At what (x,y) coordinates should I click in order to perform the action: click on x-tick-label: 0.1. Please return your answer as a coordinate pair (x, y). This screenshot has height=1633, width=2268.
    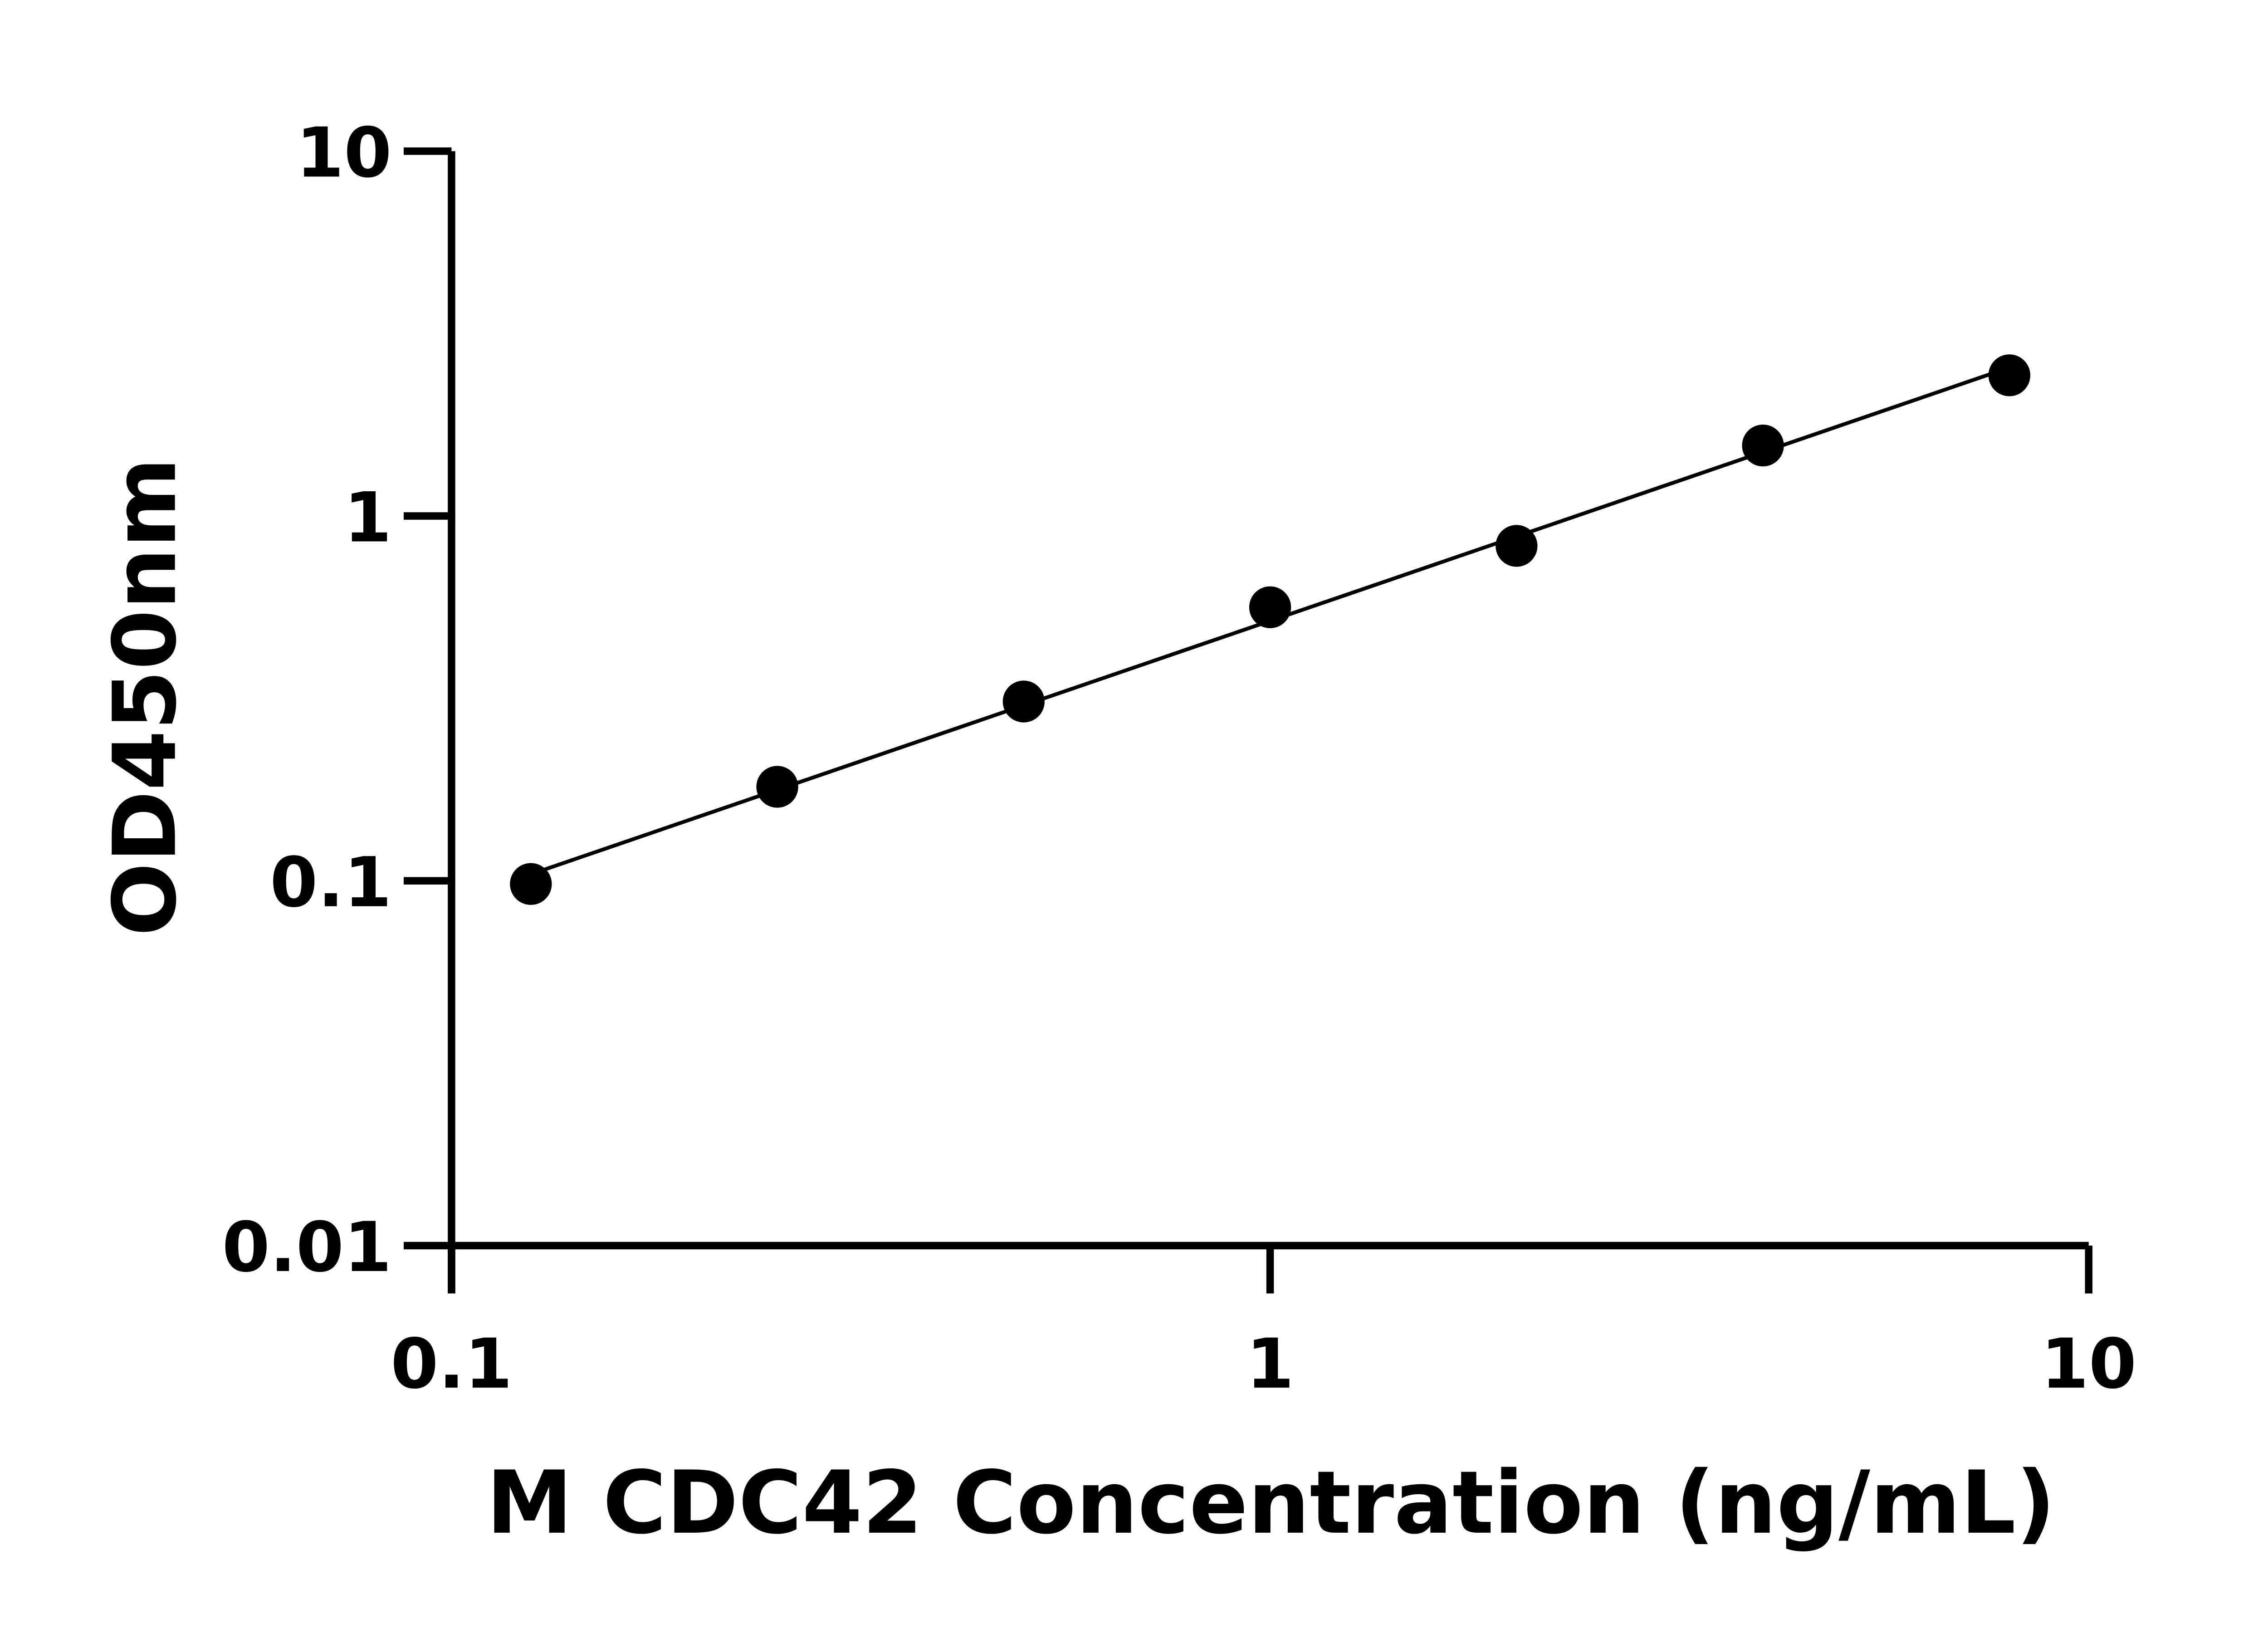
    Looking at the image, I should click on (452, 1364).